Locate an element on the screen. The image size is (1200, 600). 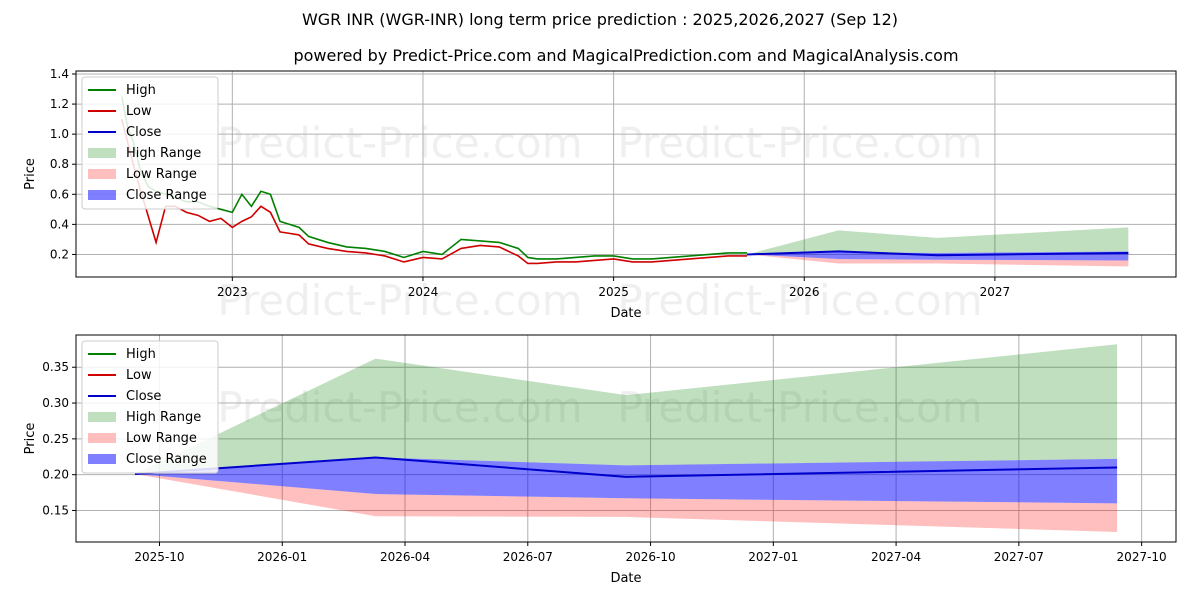
x-tick-label: 2026-01 is located at coordinates (282, 557).